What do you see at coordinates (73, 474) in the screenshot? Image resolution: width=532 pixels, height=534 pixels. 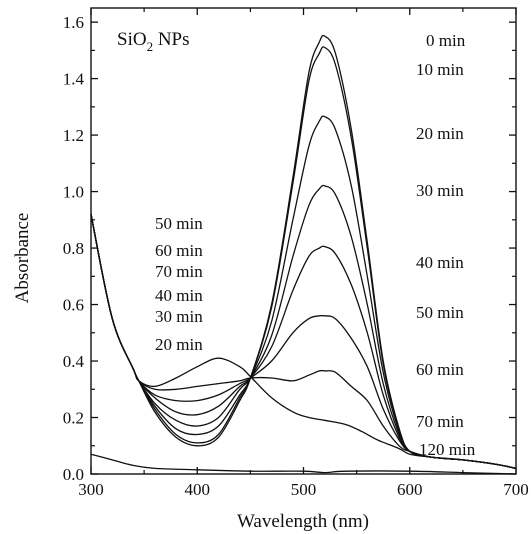 I see `y-tick-label: 0.0` at bounding box center [73, 474].